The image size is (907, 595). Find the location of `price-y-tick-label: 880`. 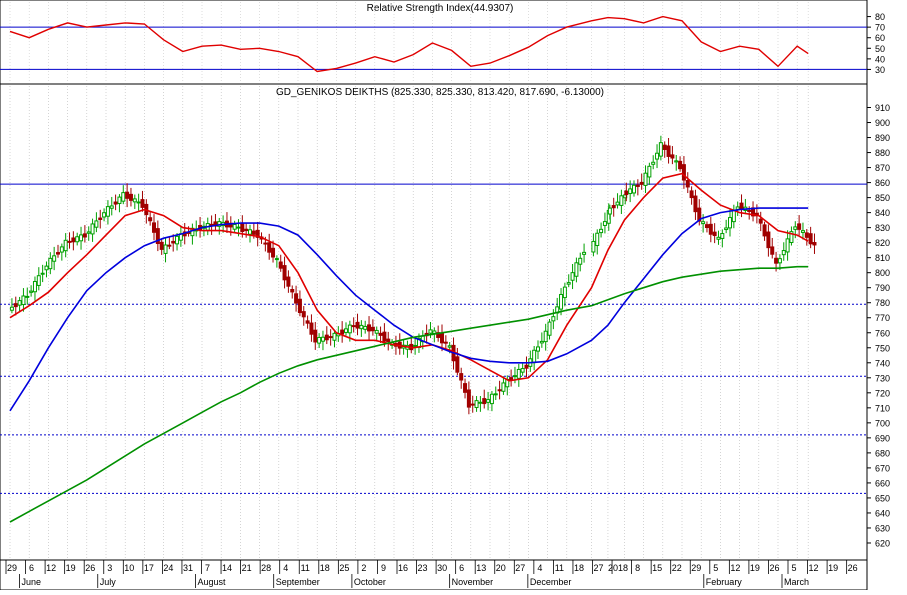

price-y-tick-label: 880 is located at coordinates (882, 153).